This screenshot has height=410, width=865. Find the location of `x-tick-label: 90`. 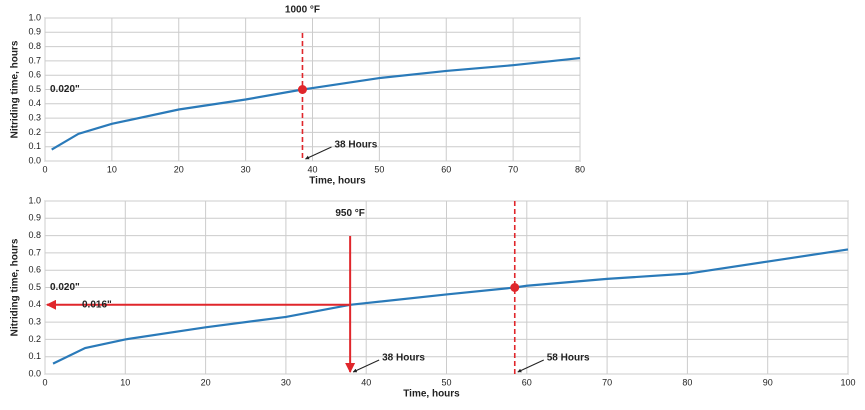

x-tick-label: 90 is located at coordinates (768, 382).